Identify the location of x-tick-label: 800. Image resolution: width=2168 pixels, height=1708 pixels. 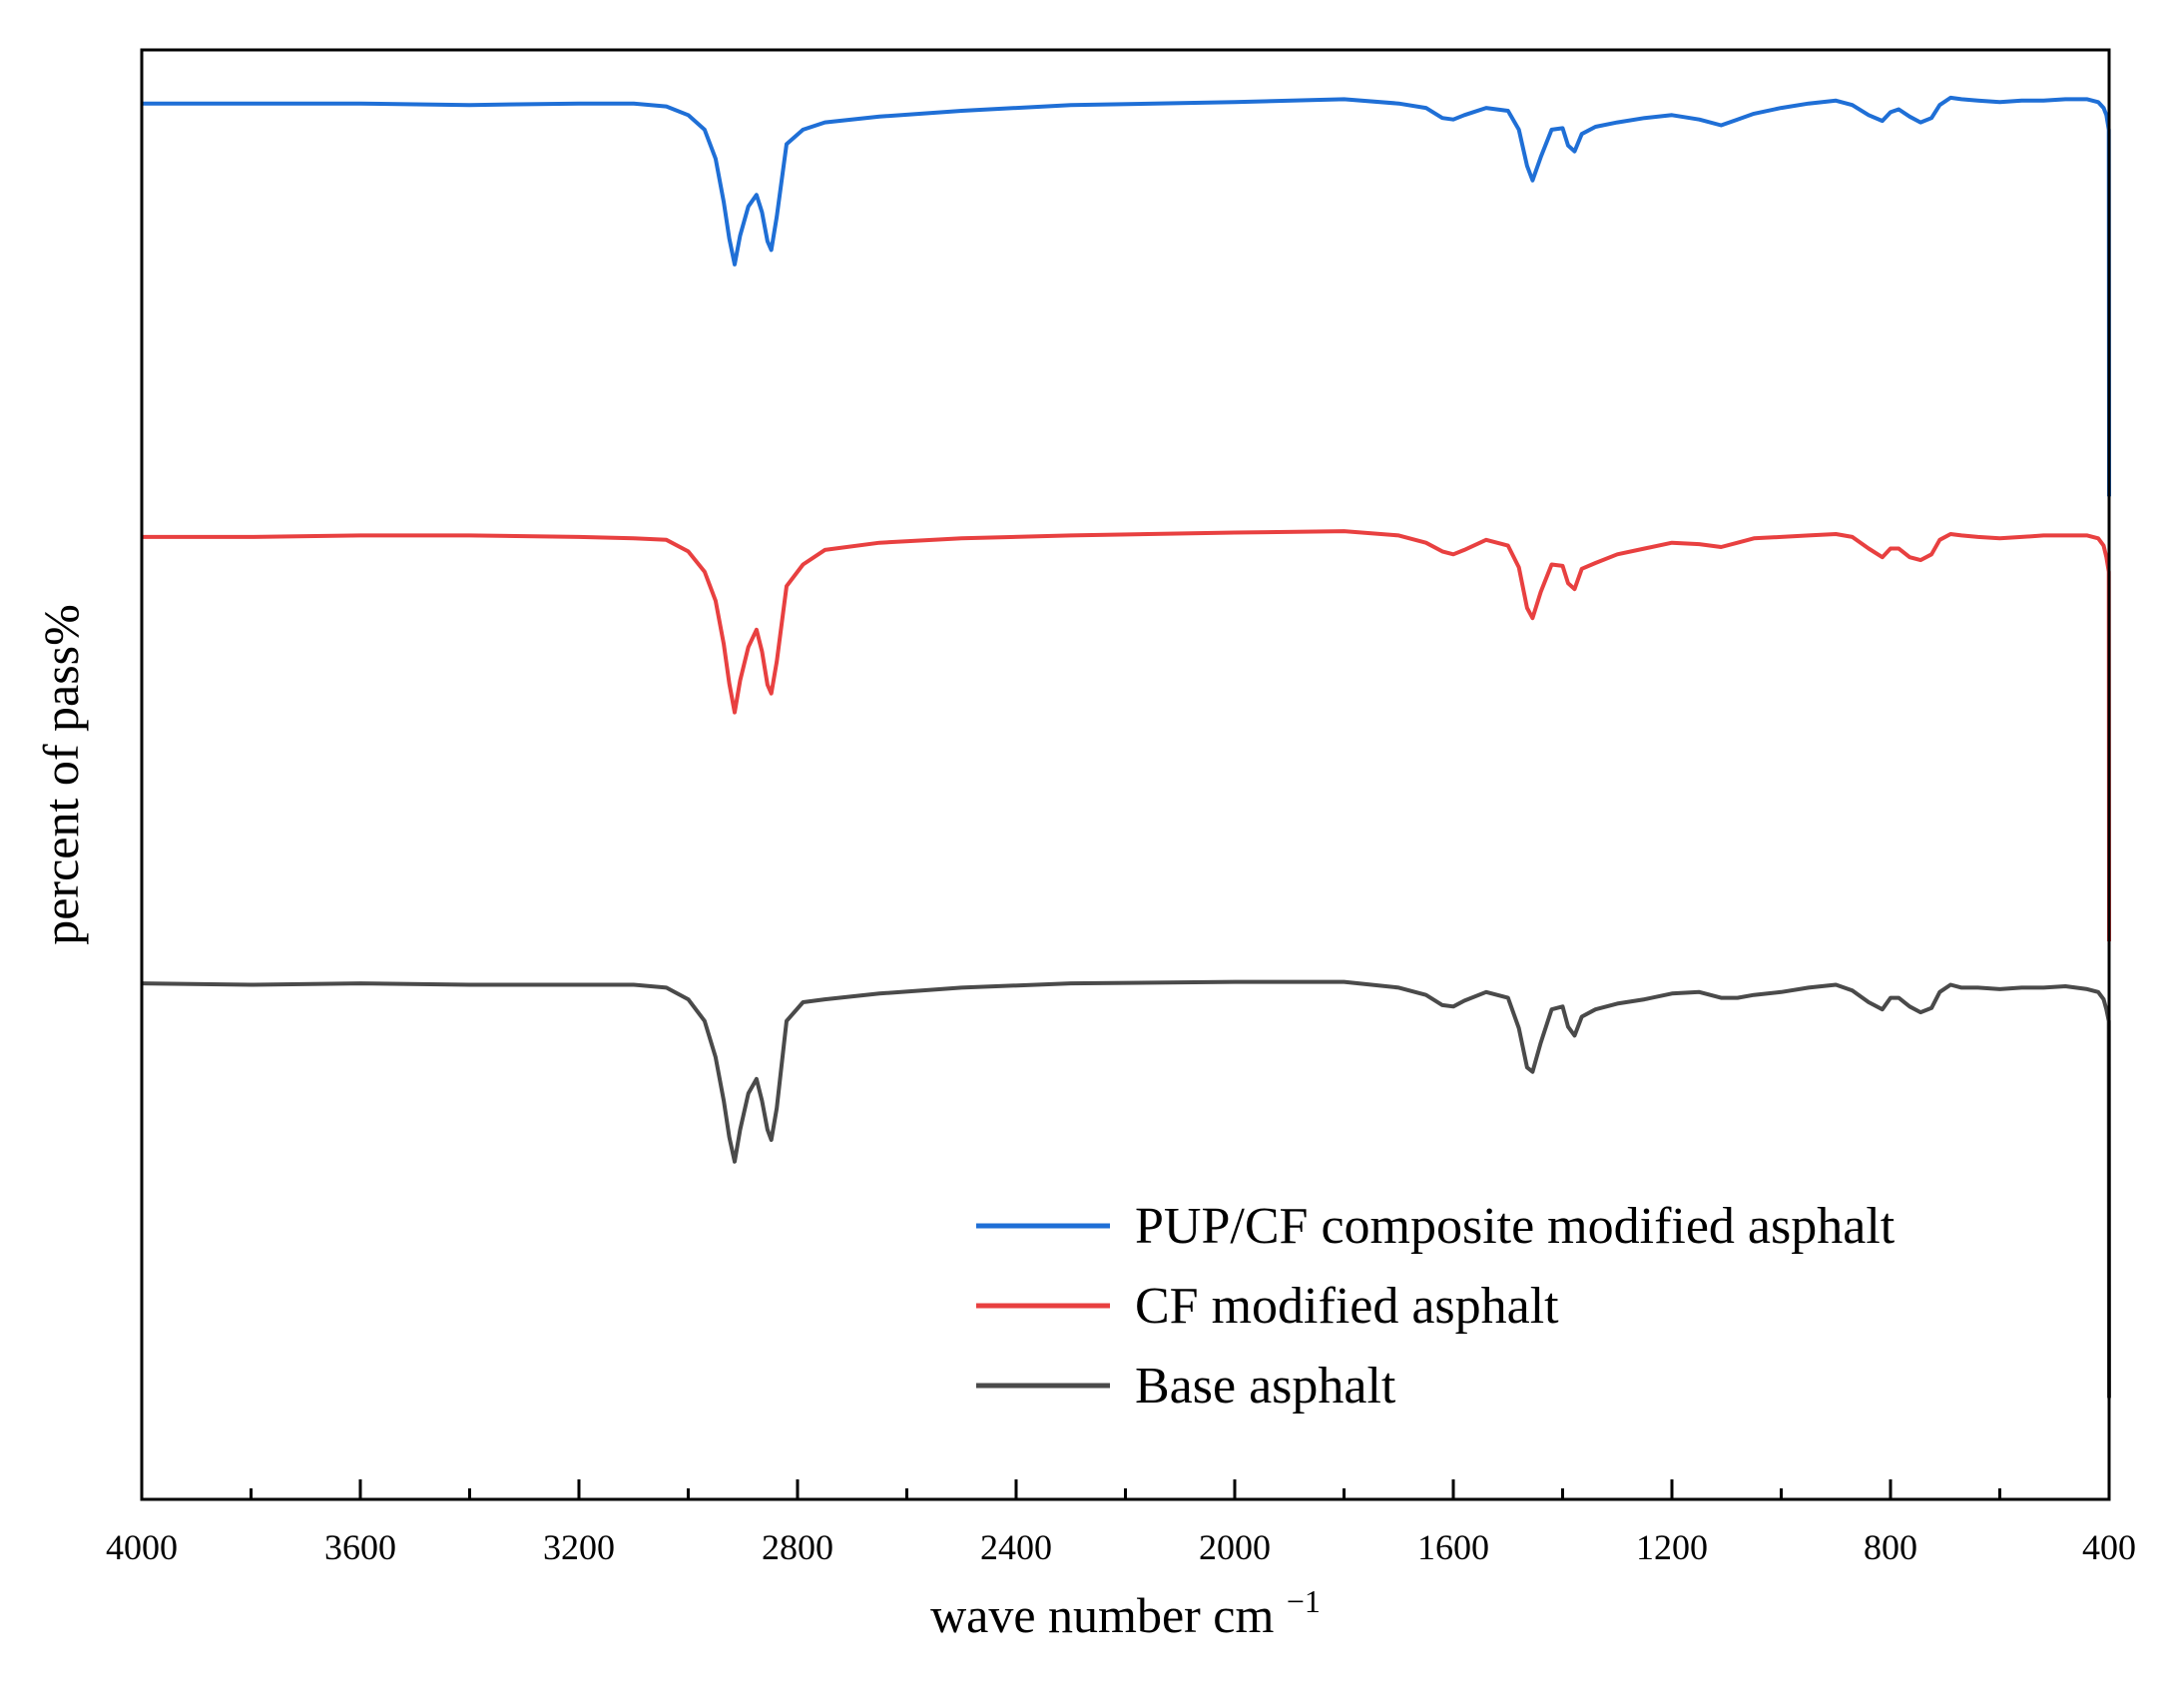
(1890, 1547).